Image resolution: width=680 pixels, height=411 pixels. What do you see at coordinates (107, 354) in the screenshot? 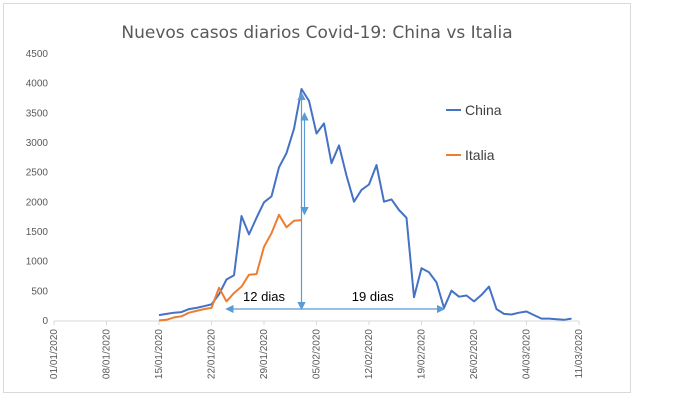
I see `x-tick-label: 08/01/2020` at bounding box center [107, 354].